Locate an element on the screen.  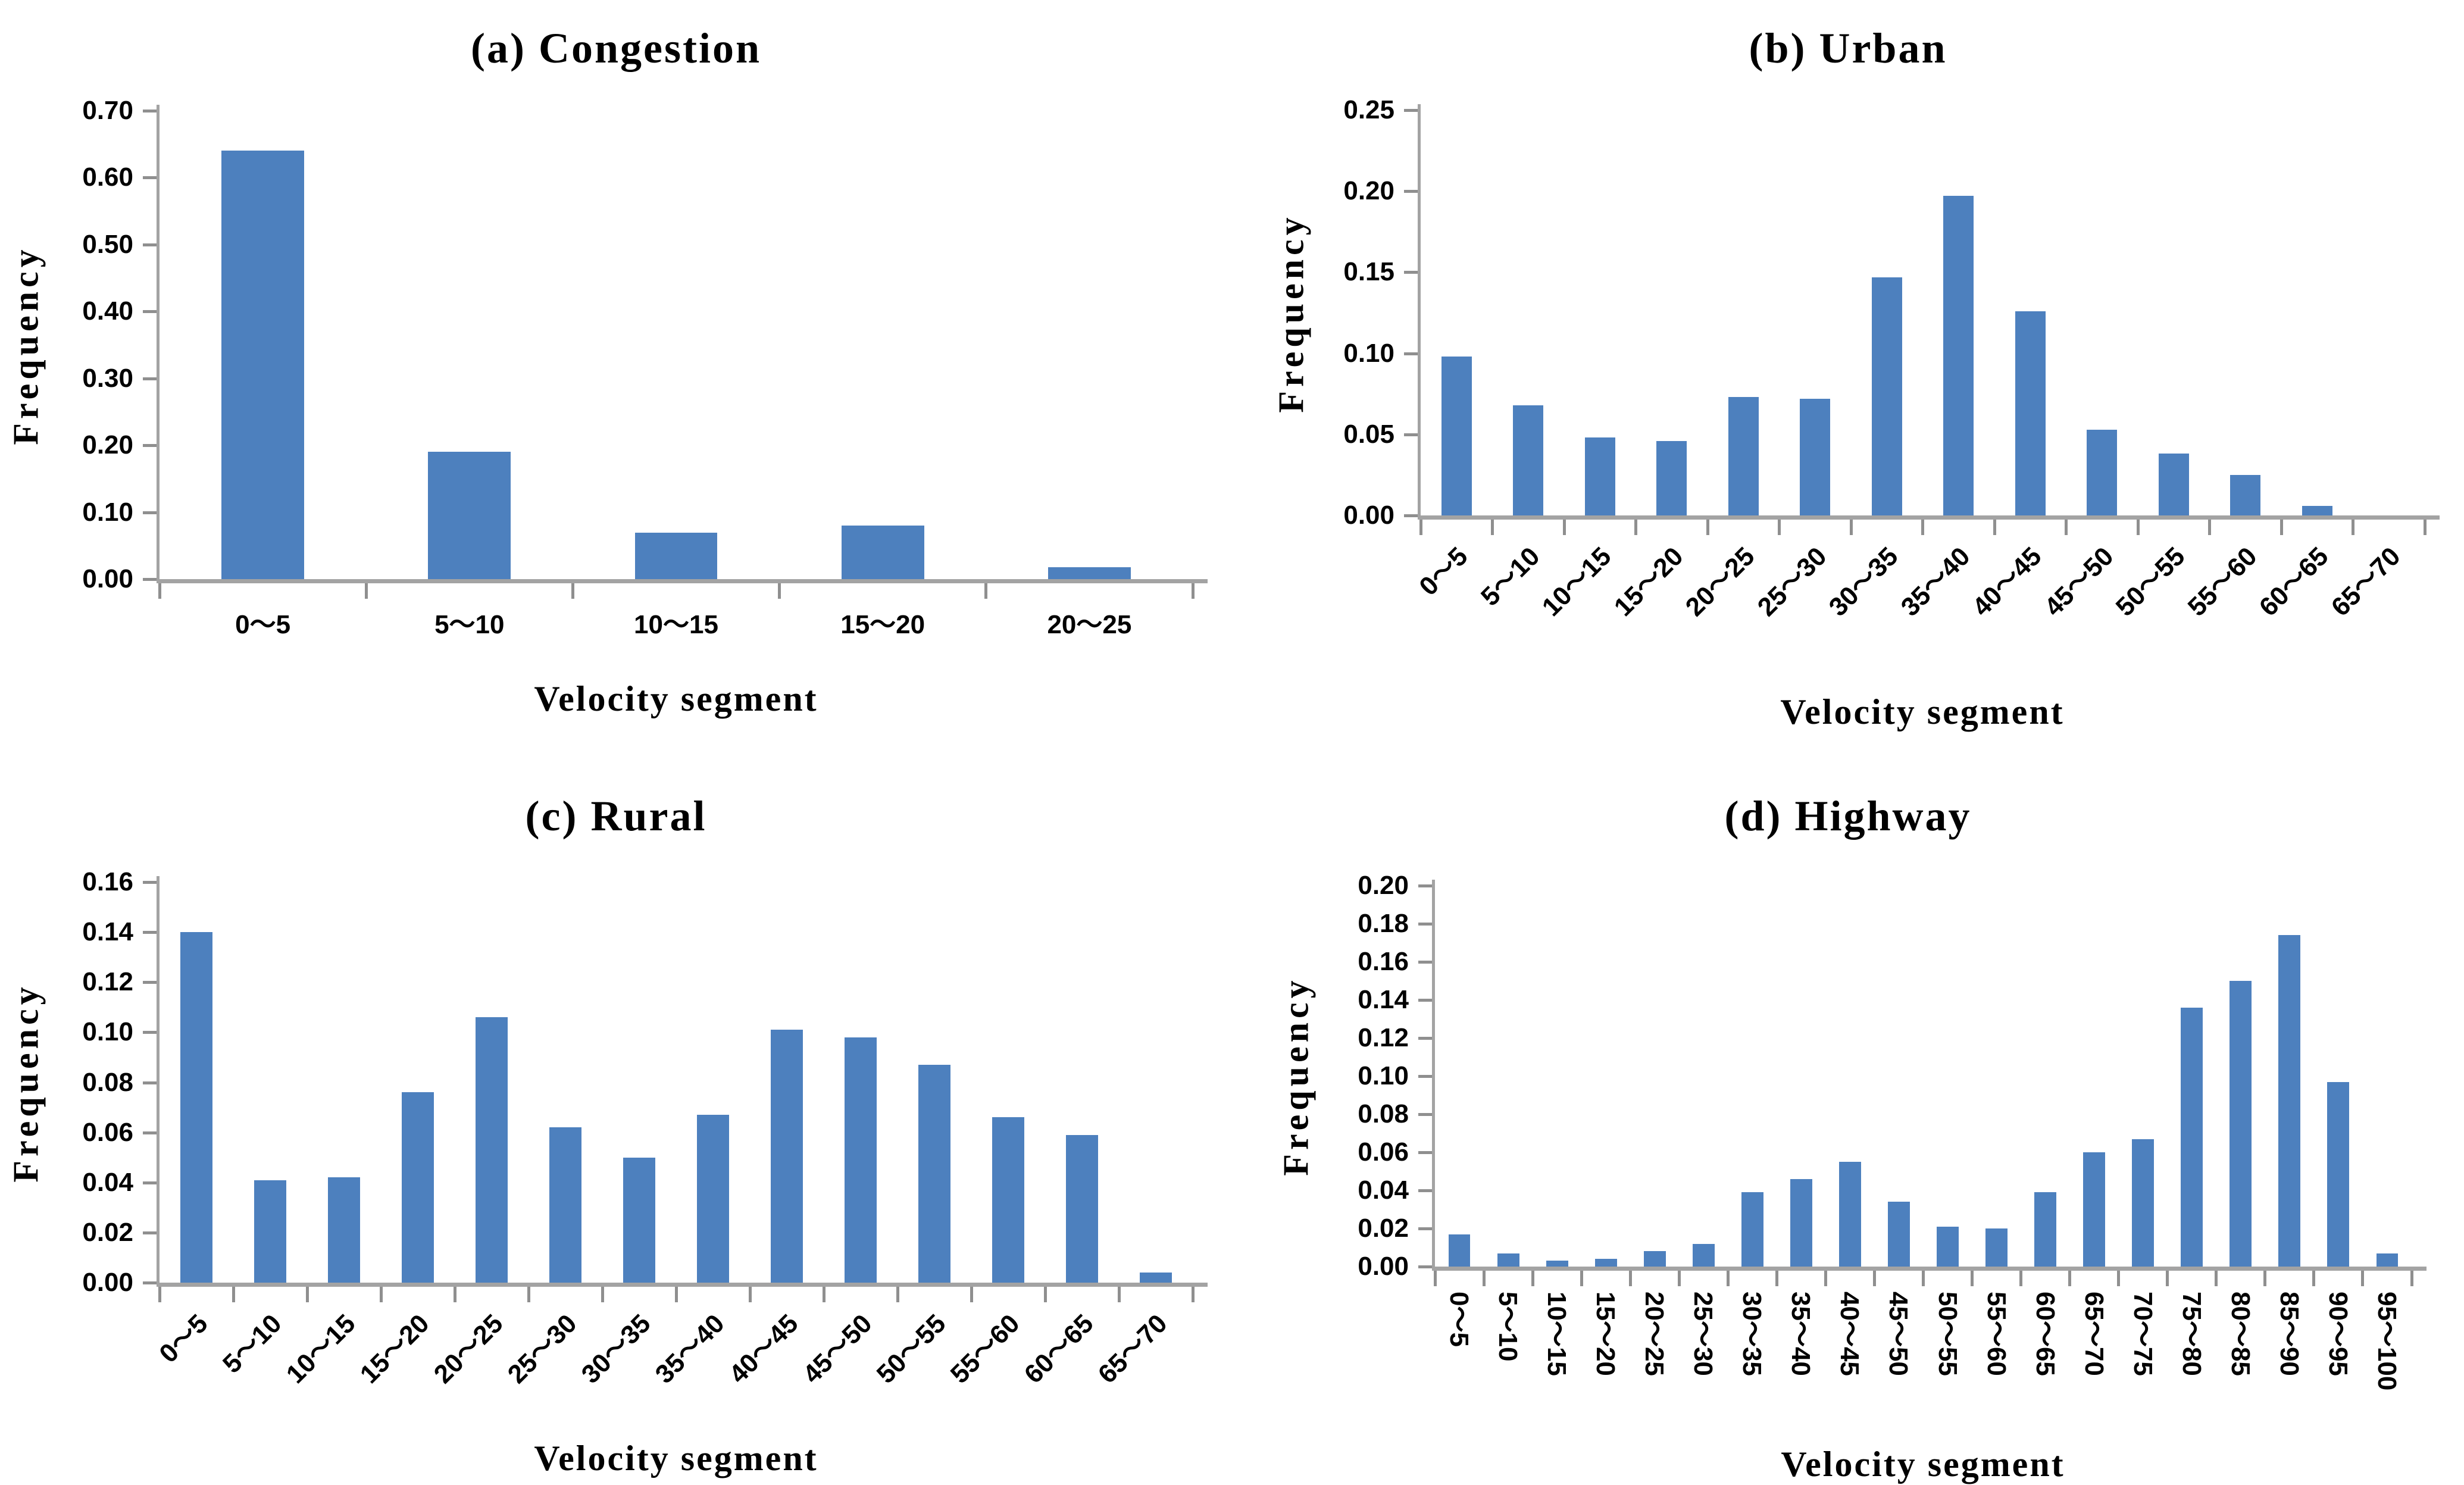
y-tick-label: 0.04 is located at coordinates (1383, 1190).